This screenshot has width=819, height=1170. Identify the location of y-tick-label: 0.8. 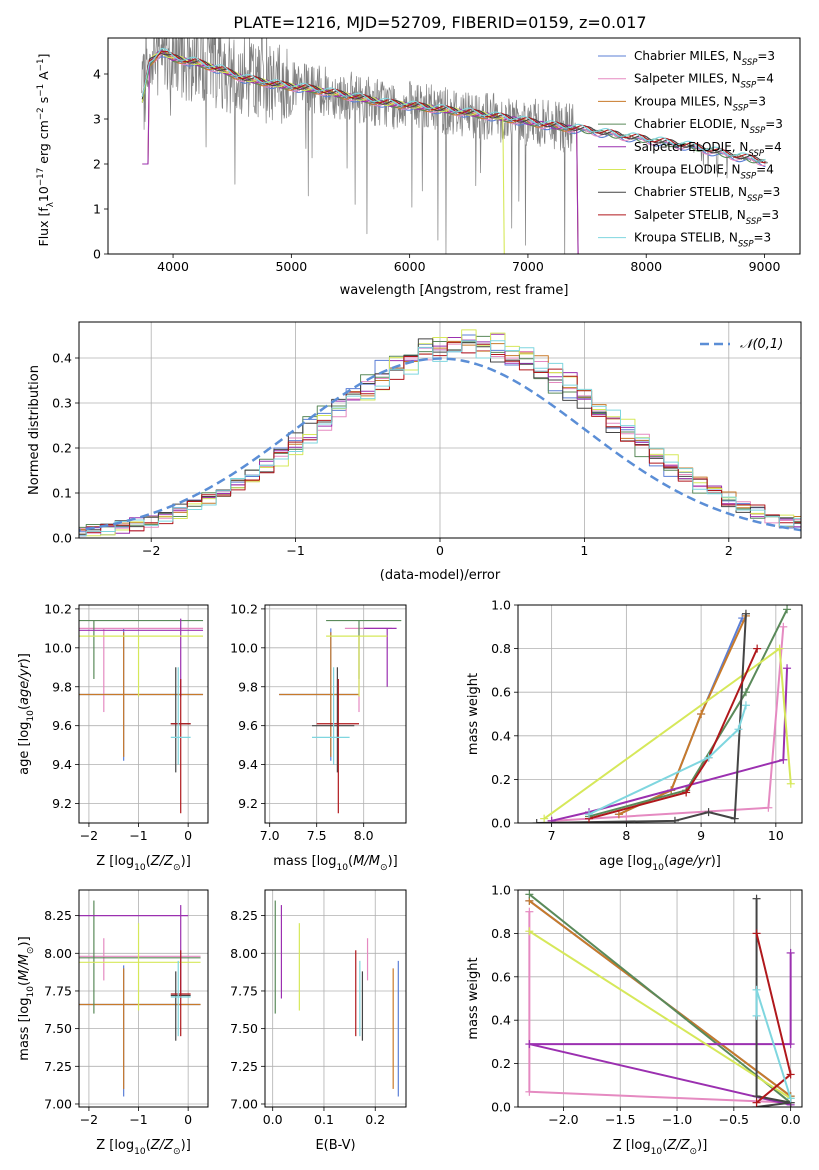
(501, 648).